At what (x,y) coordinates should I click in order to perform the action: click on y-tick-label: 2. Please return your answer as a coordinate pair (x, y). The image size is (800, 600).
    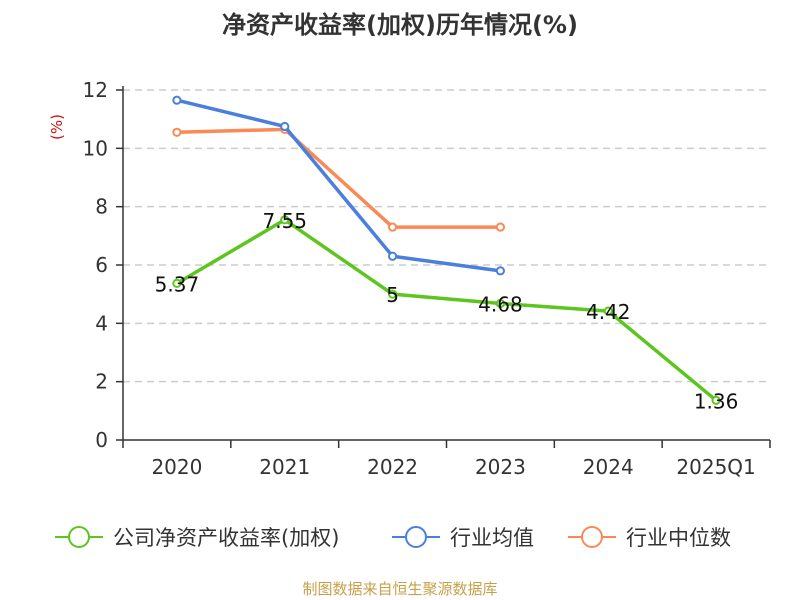
    Looking at the image, I should click on (101, 382).